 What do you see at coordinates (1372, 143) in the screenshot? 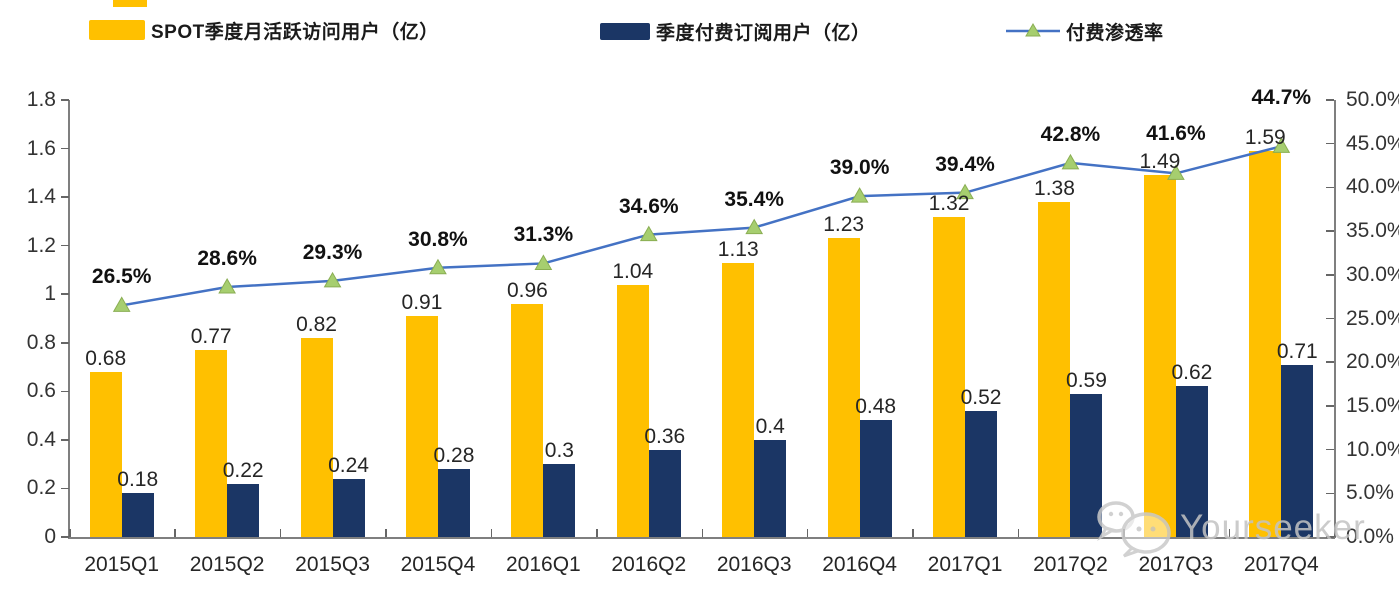
I see `right-axis-tick-label: 45.0%` at bounding box center [1372, 143].